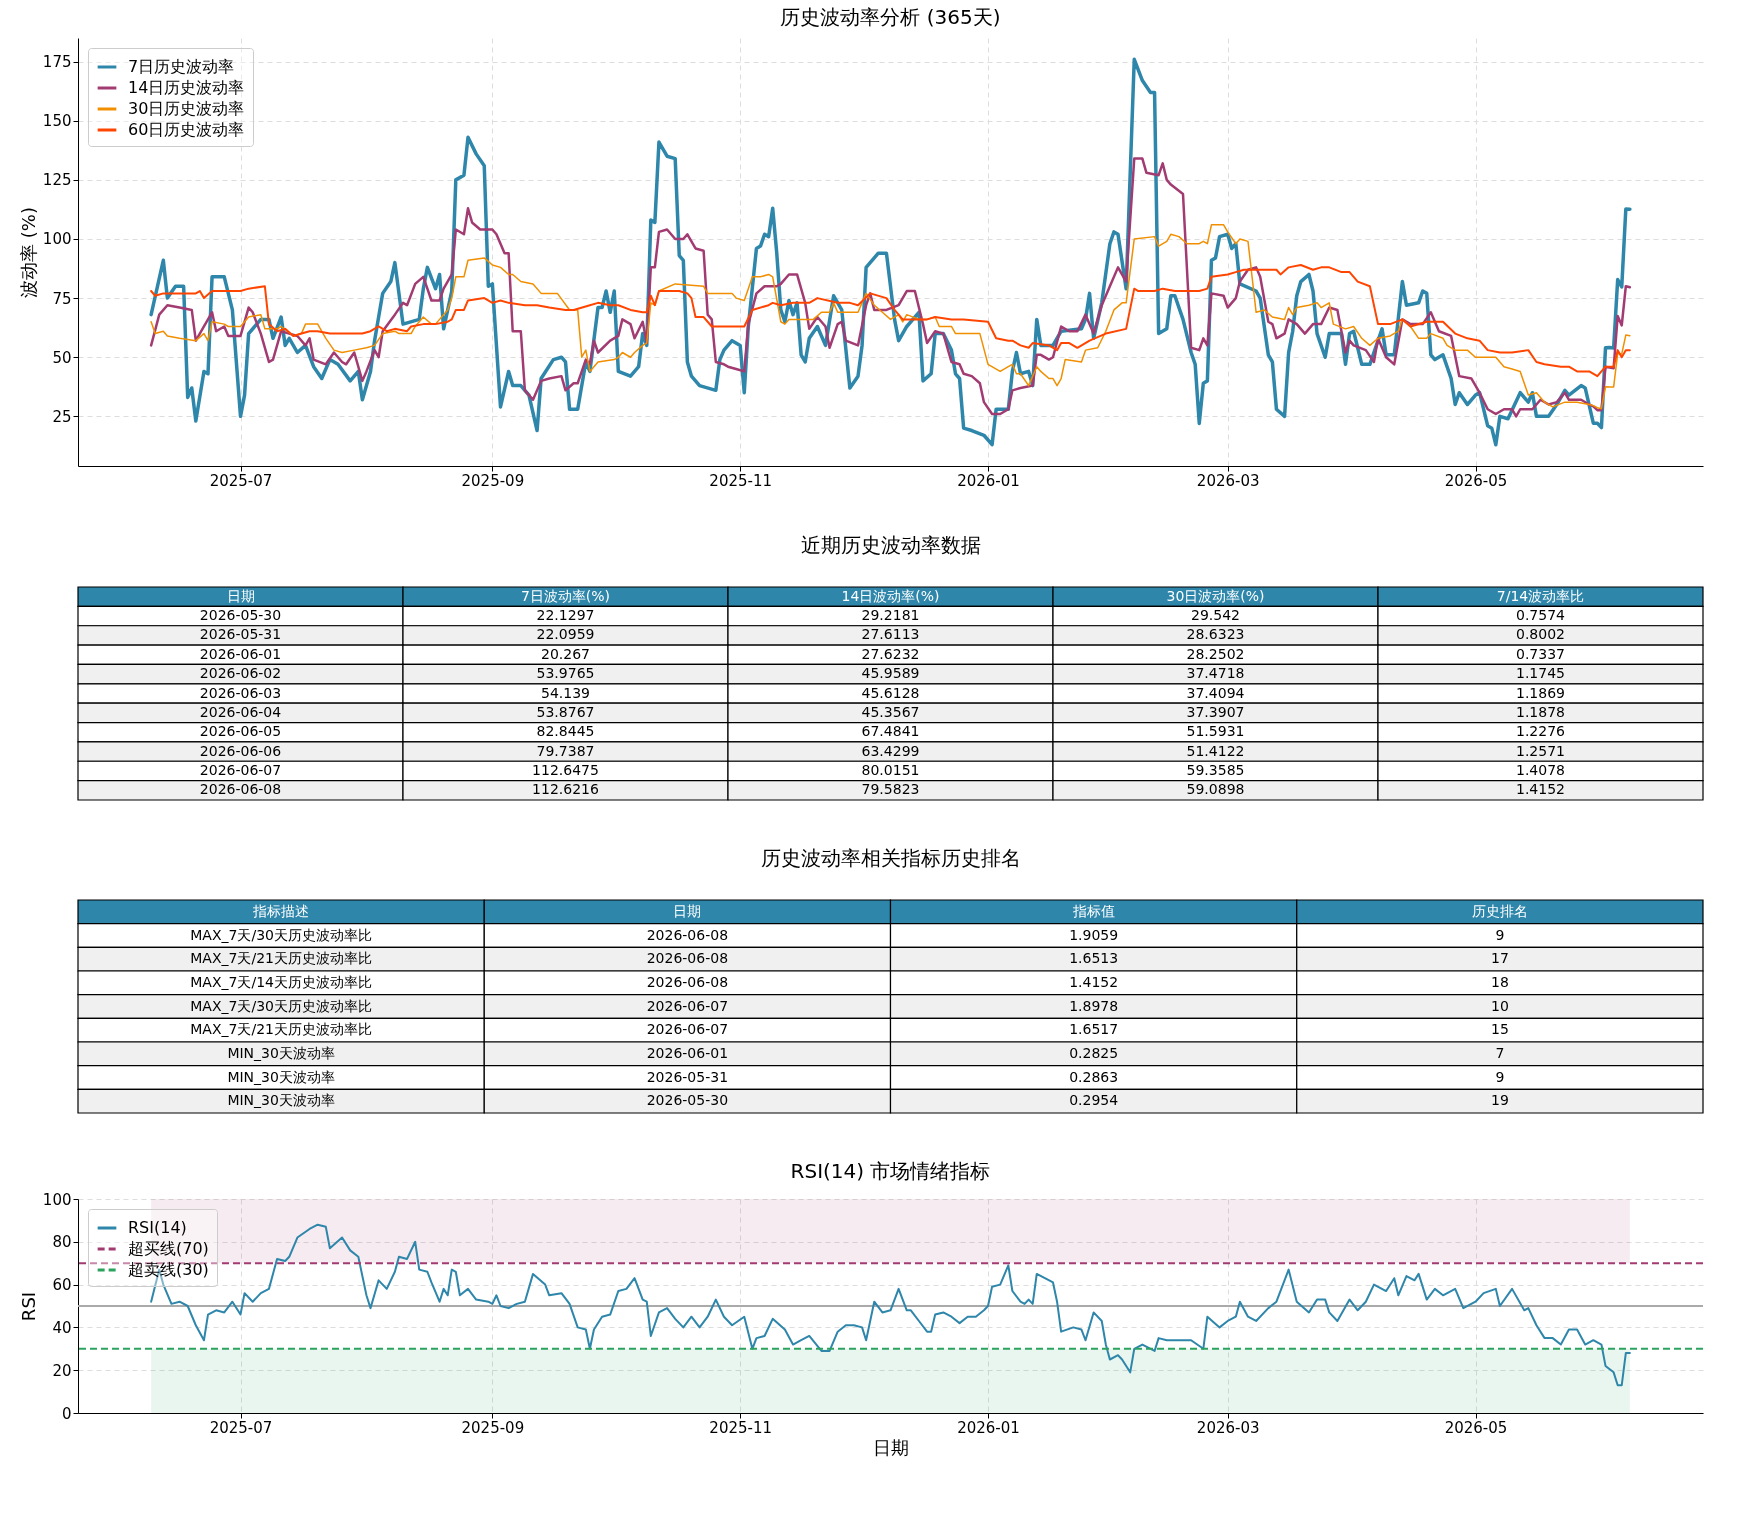 This screenshot has height=1516, width=1743. Describe the element at coordinates (157, 1227) in the screenshot. I see `legend-label: RSI(14)` at that location.